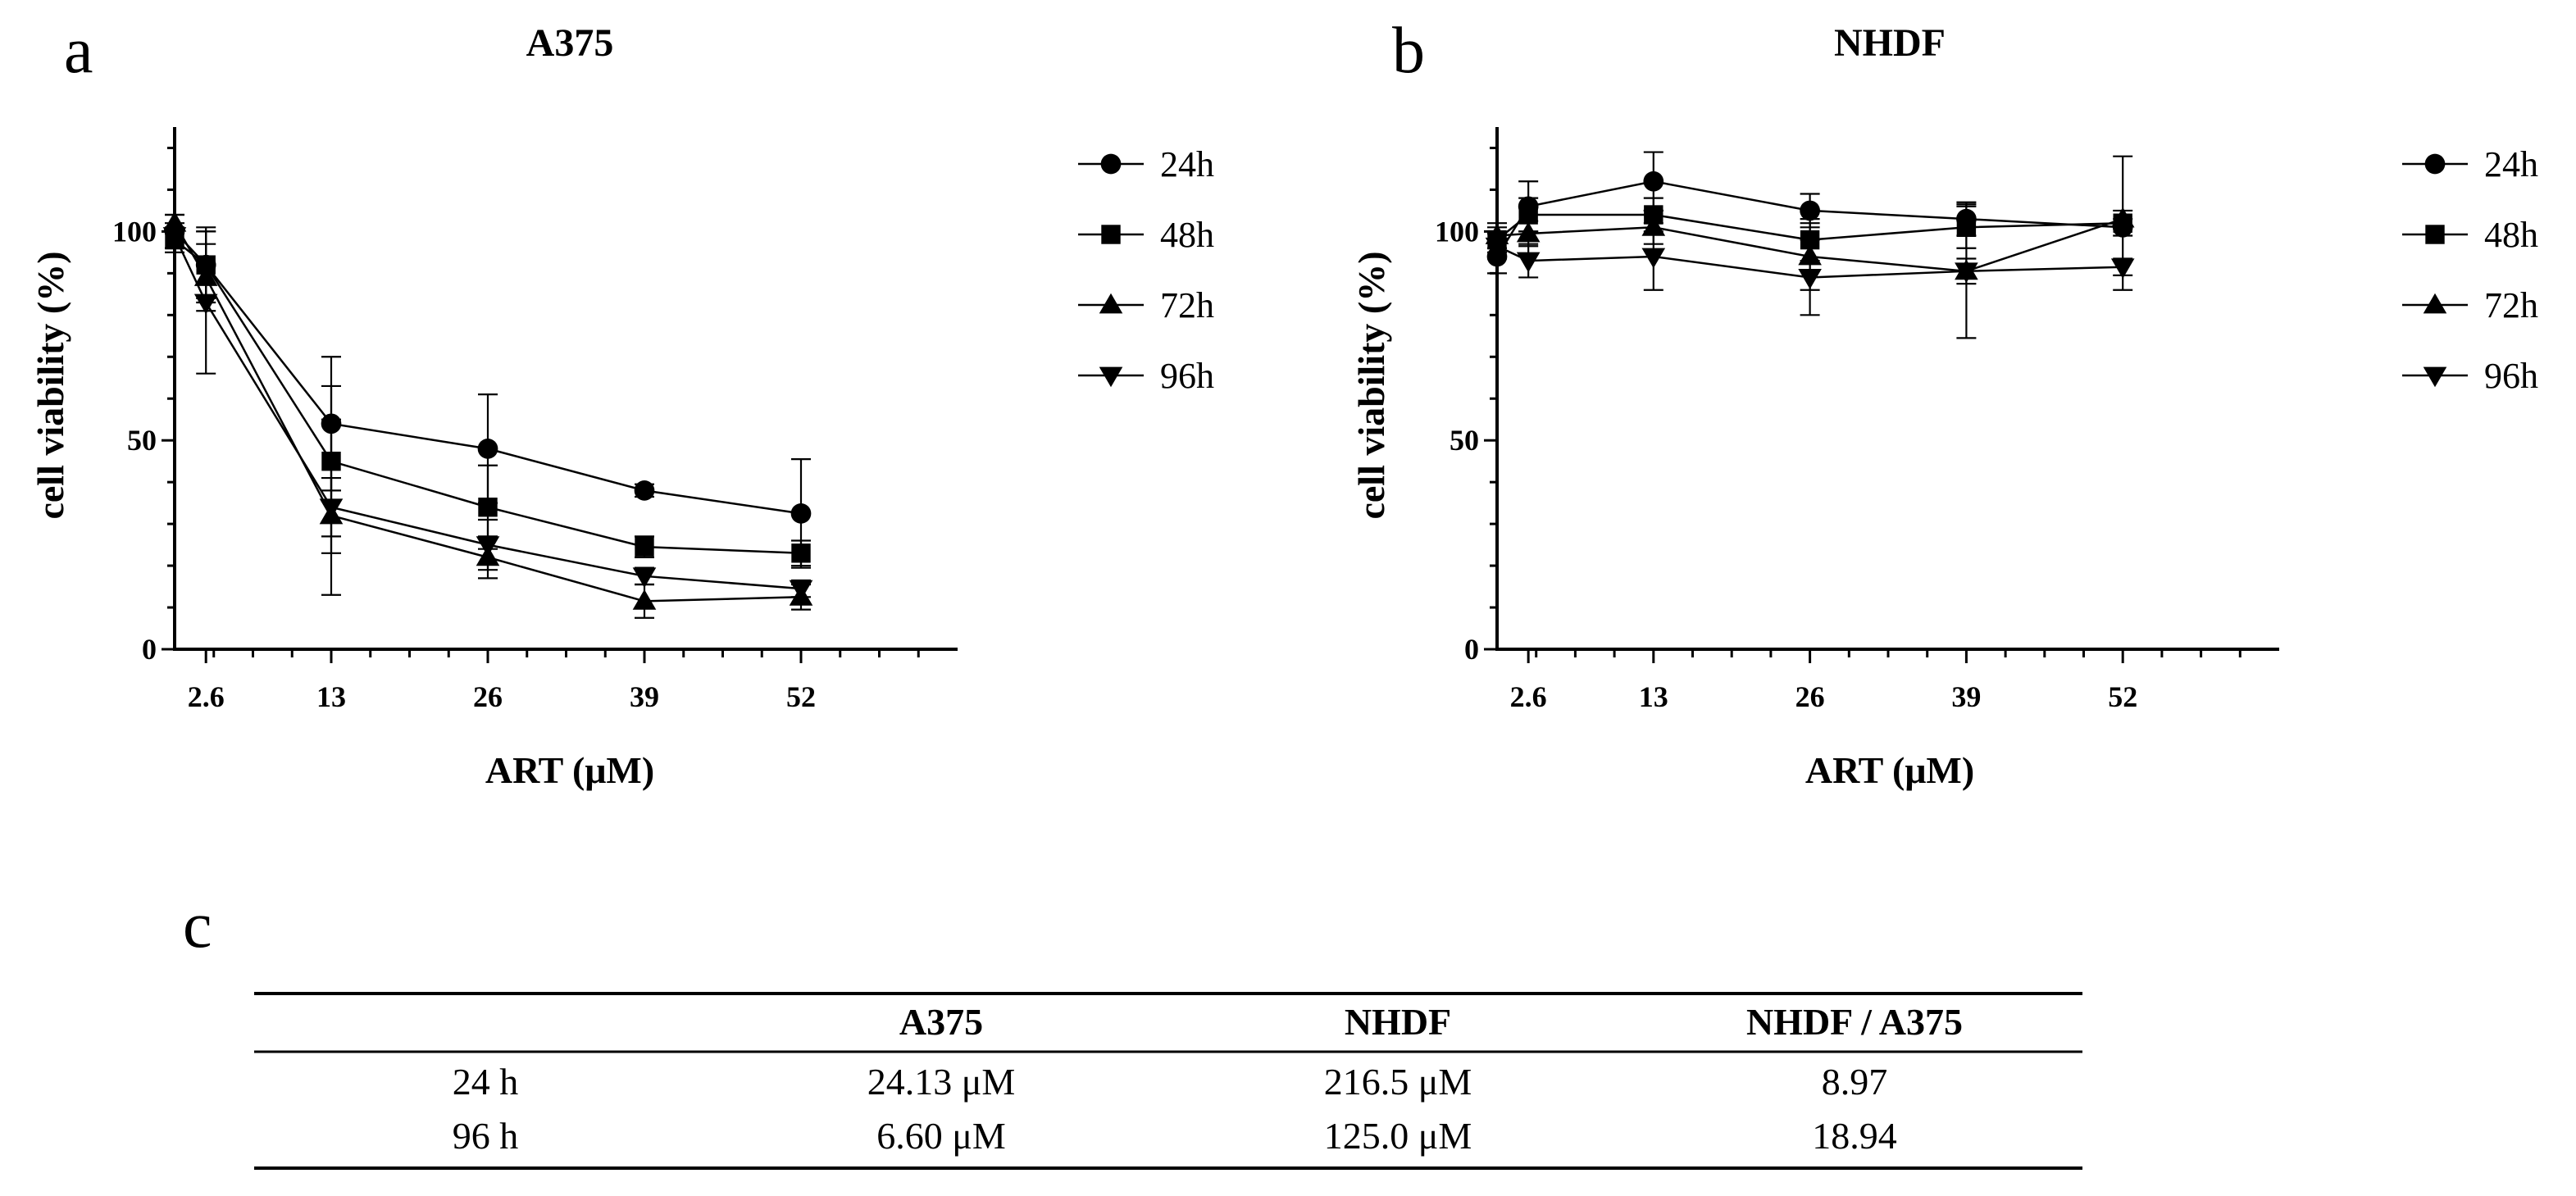  What do you see at coordinates (1111, 377) in the screenshot?
I see `chart-a-legend-marker-96h` at bounding box center [1111, 377].